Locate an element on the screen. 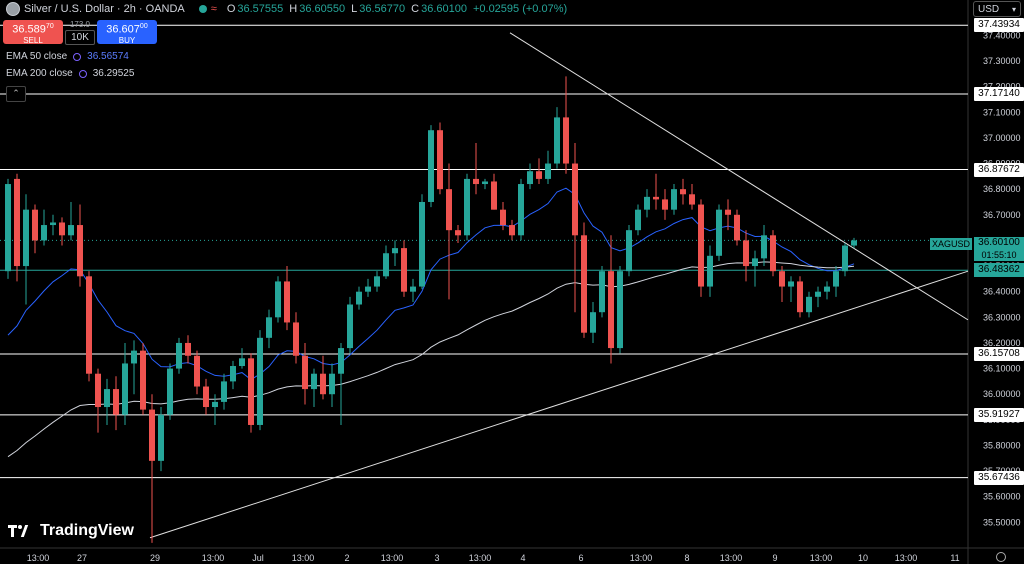 The width and height of the screenshot is (1024, 564). collapse-legend-button: ⌃ is located at coordinates (16, 94).